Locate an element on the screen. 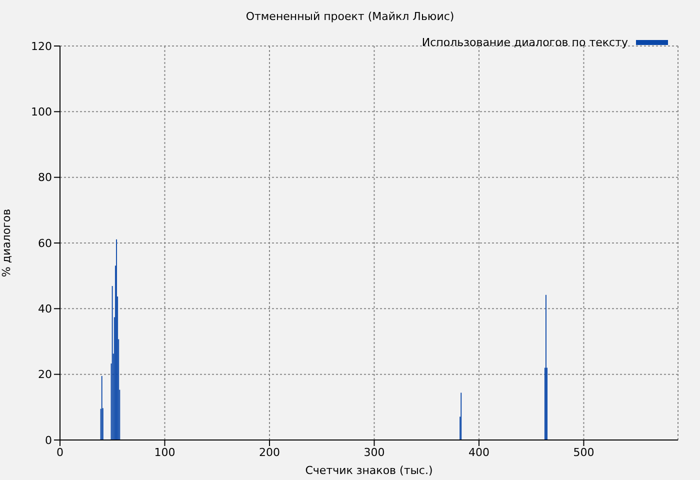  chart-title: Отмененный проект (Майкл Льюис) is located at coordinates (350, 16).